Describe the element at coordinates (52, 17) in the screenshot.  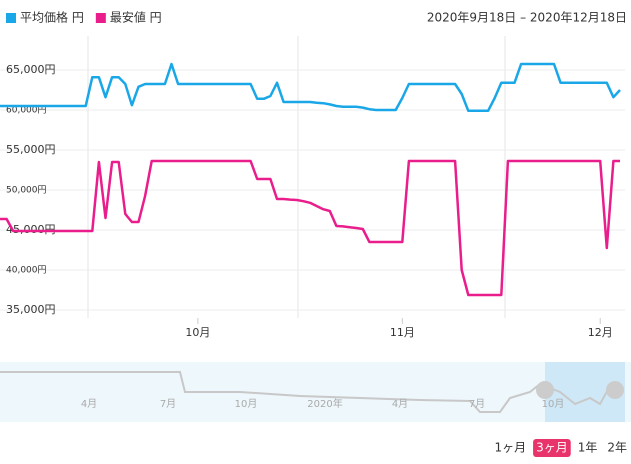
I see `legend-label: 平均価格 円` at that location.